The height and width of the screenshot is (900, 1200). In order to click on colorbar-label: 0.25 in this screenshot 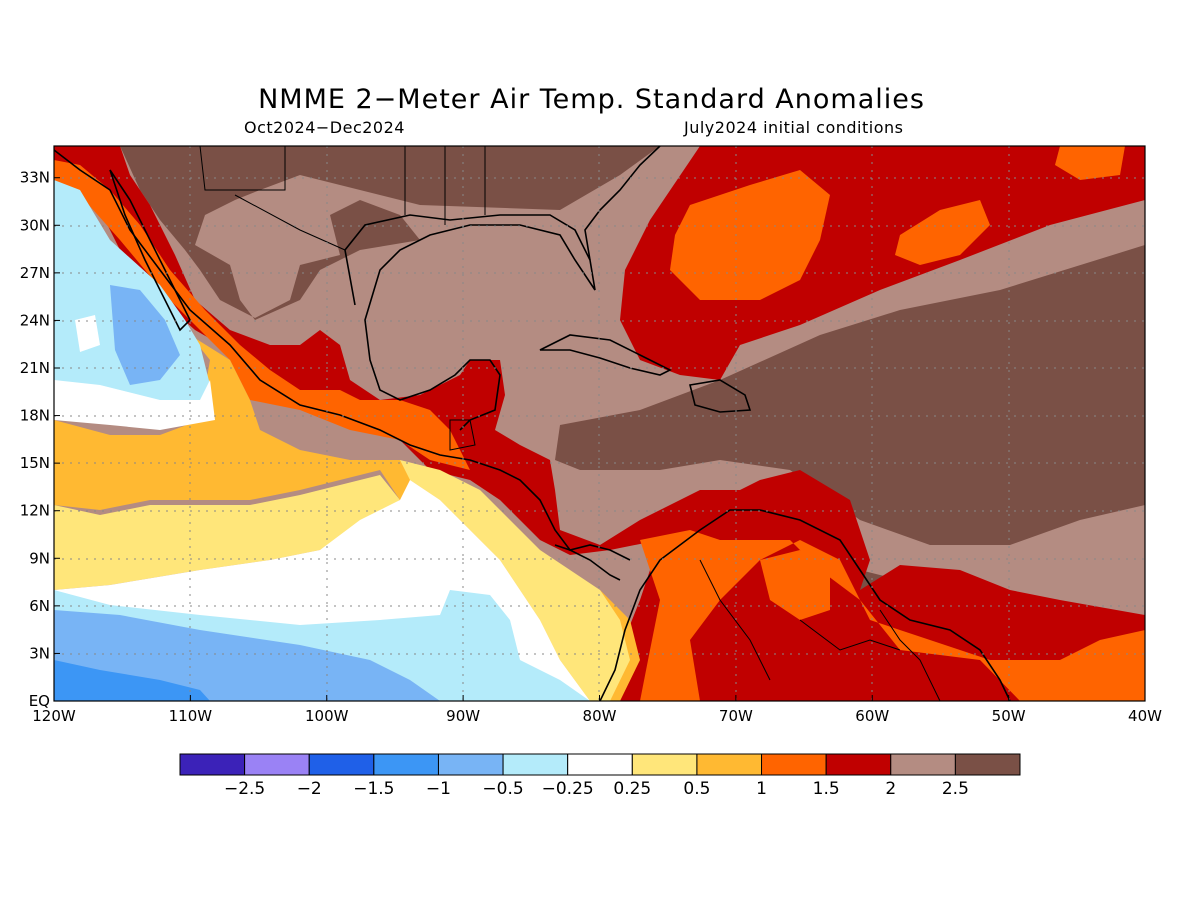, I will do `click(632, 789)`.